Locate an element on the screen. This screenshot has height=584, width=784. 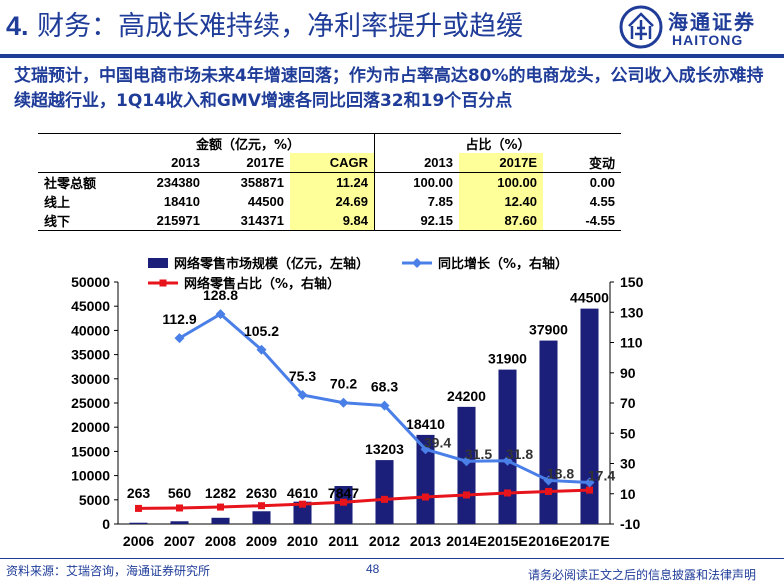
x-tick-label: 2013 is located at coordinates (425, 541).